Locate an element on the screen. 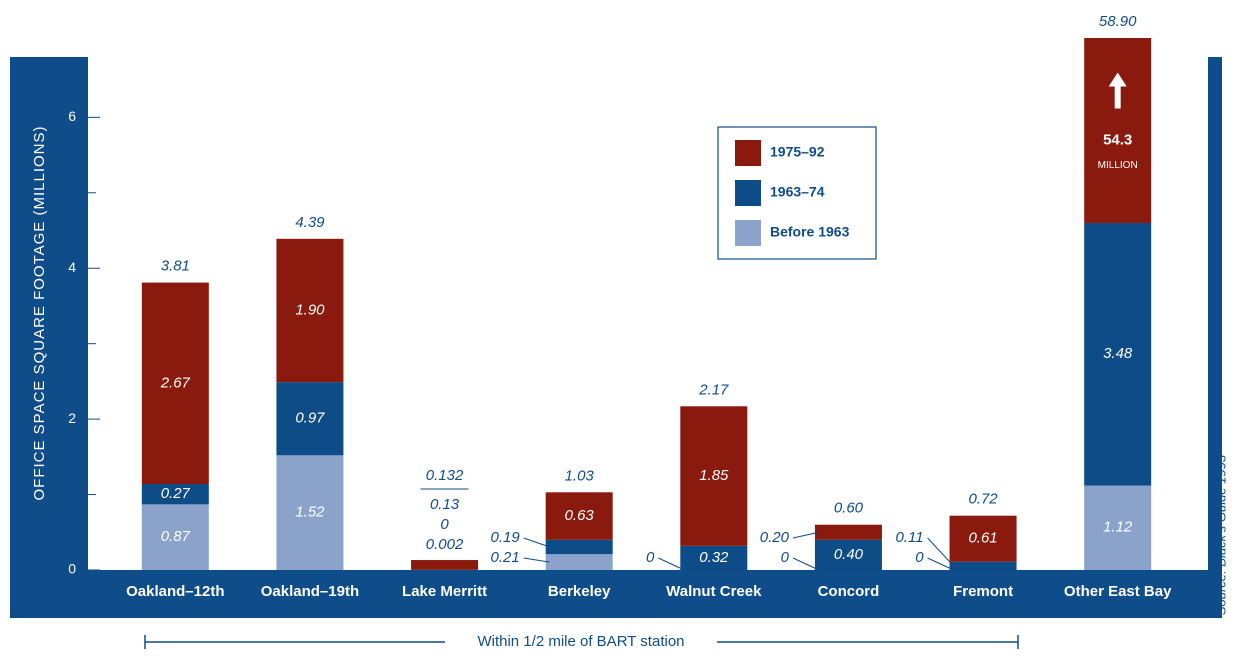 The image size is (1235, 657). x-tick-label: Fremont is located at coordinates (983, 591).